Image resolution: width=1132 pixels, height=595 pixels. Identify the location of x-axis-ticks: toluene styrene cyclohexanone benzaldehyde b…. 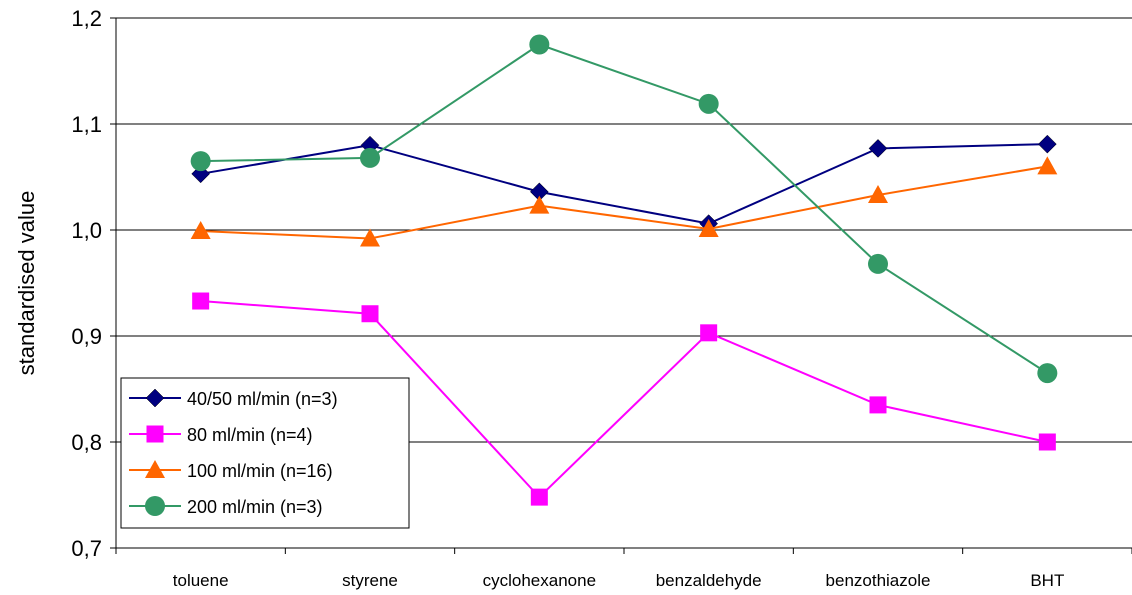
(623, 569).